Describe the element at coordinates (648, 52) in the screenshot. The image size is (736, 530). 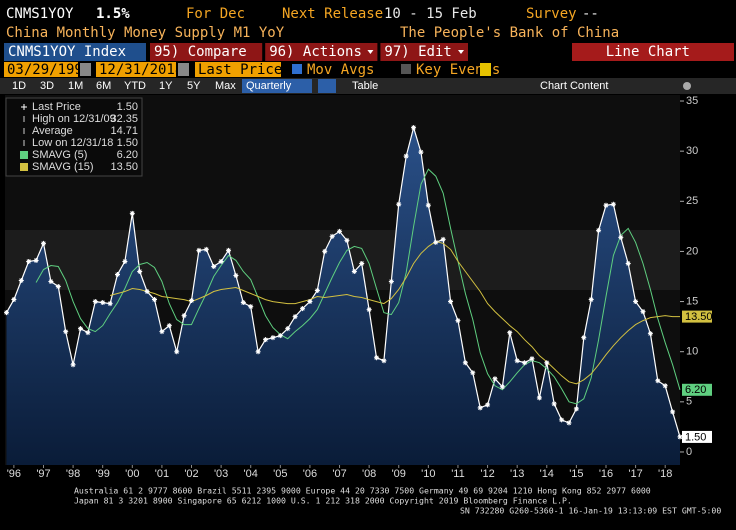
I see `view: Line Chart` at that location.